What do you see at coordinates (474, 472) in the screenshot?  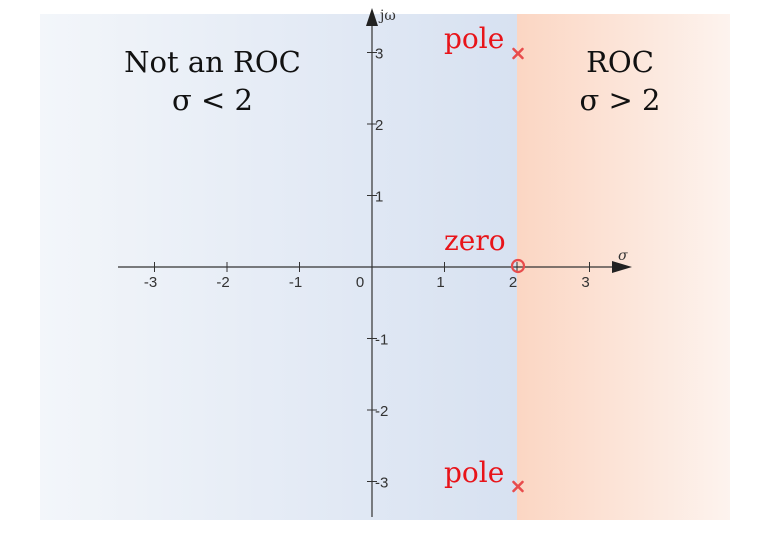 I see `pole-bottom-label: pole` at bounding box center [474, 472].